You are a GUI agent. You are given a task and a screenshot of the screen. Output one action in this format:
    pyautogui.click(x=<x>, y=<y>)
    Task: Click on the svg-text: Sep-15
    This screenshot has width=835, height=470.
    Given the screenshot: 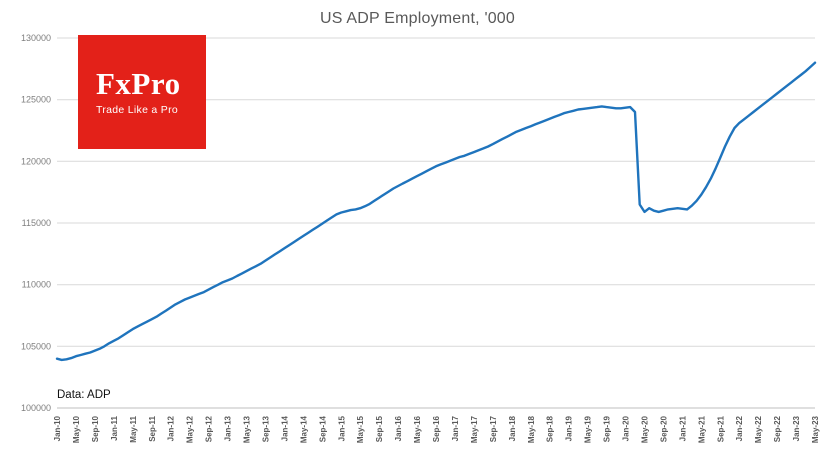 What is the action you would take?
    pyautogui.click(x=379, y=428)
    